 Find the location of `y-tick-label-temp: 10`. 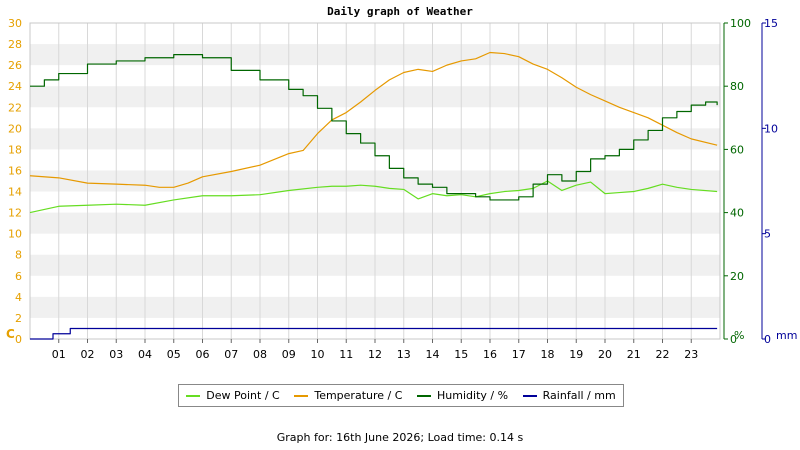

y-tick-label-temp: 10 is located at coordinates (15, 234).